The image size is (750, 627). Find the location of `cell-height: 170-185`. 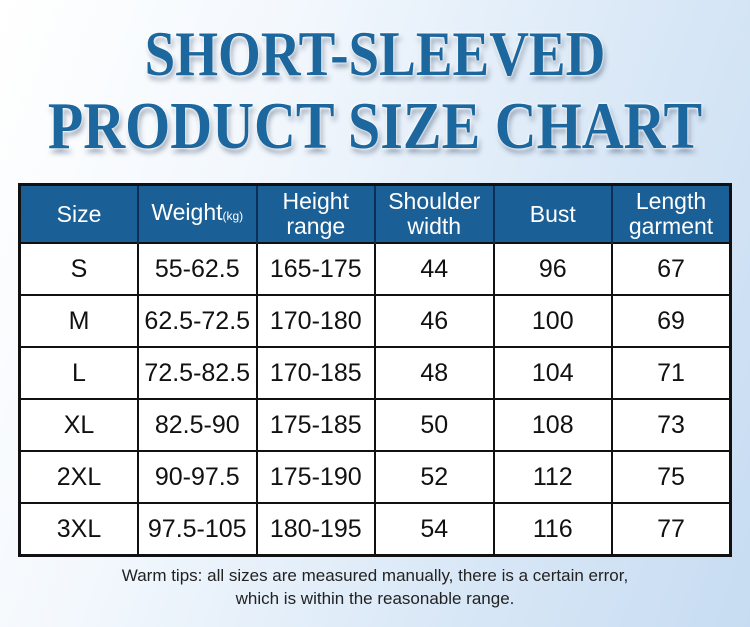

cell-height: 170-185 is located at coordinates (315, 373).